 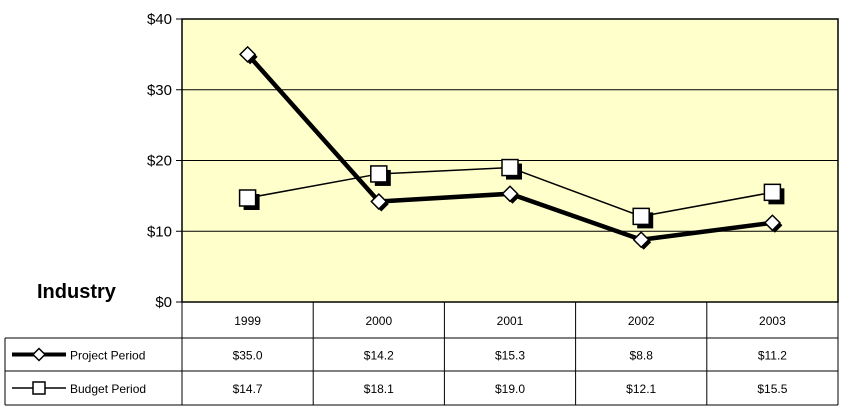 What do you see at coordinates (378, 321) in the screenshot?
I see `x-tick-label: 2000` at bounding box center [378, 321].